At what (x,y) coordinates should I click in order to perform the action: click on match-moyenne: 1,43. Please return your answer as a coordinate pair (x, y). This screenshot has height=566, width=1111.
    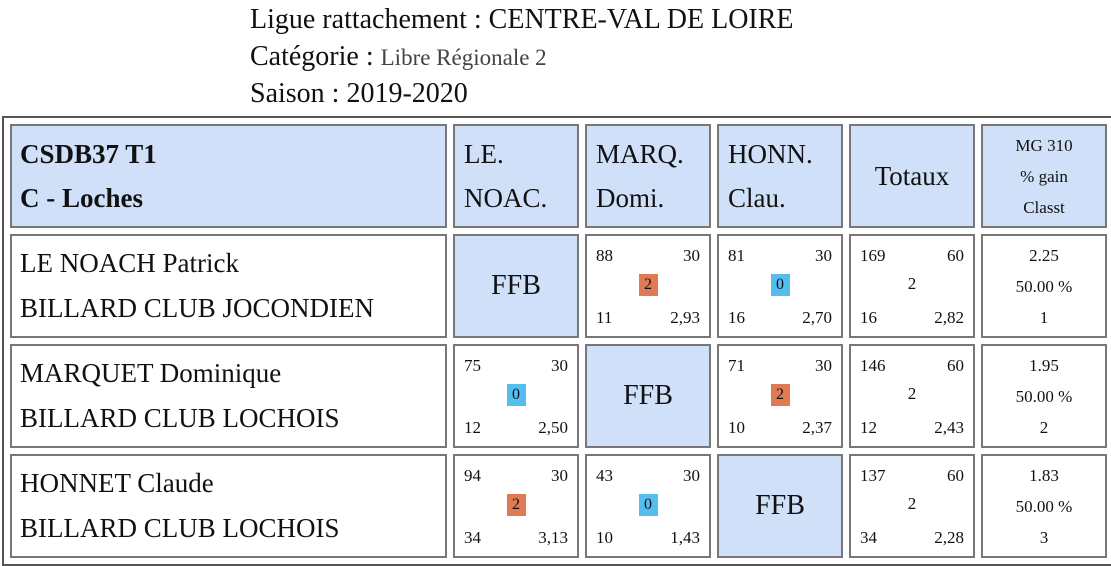
    Looking at the image, I should click on (685, 537).